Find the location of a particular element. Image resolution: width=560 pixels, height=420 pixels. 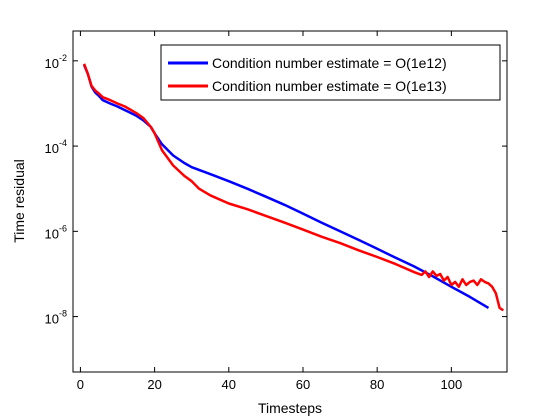

x-axis-title: Timesteps is located at coordinates (290, 408).